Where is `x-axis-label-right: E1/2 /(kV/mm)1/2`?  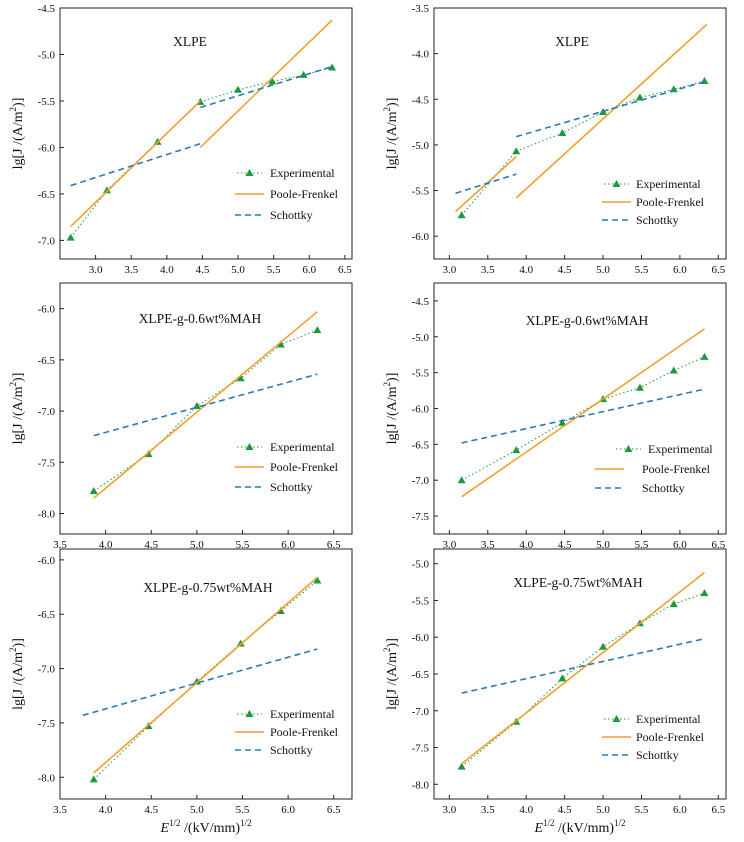
x-axis-label-right: E1/2 /(kV/mm)1/2 is located at coordinates (579, 827).